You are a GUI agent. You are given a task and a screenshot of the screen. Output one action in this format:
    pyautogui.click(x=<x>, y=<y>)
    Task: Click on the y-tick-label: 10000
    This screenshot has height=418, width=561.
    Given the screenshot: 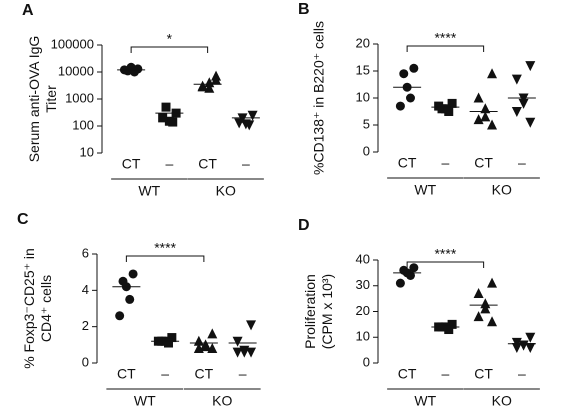 What is the action you would take?
    pyautogui.click(x=76, y=70)
    